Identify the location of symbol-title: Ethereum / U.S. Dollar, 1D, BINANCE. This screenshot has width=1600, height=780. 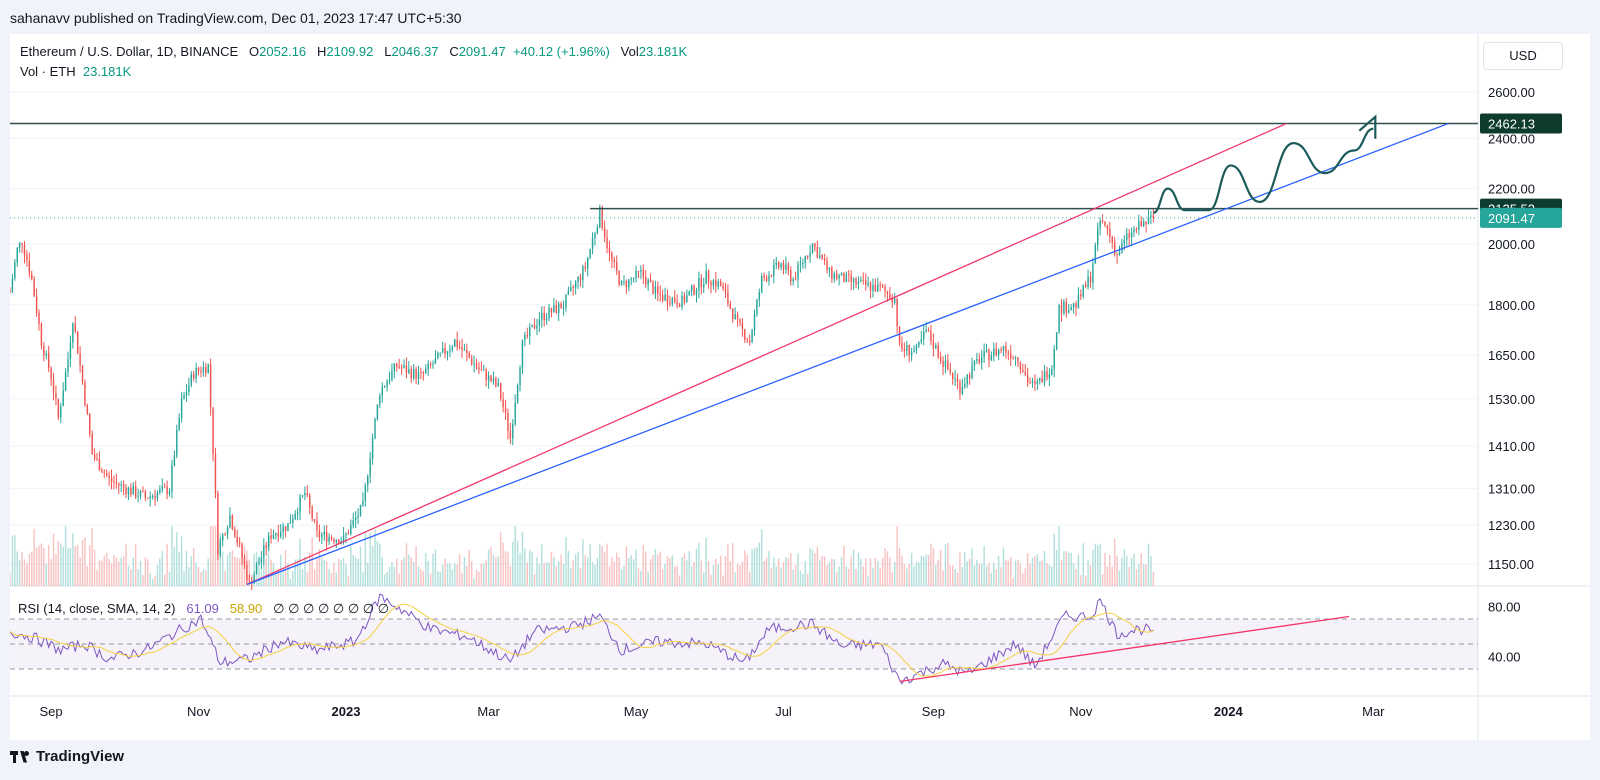
(129, 51).